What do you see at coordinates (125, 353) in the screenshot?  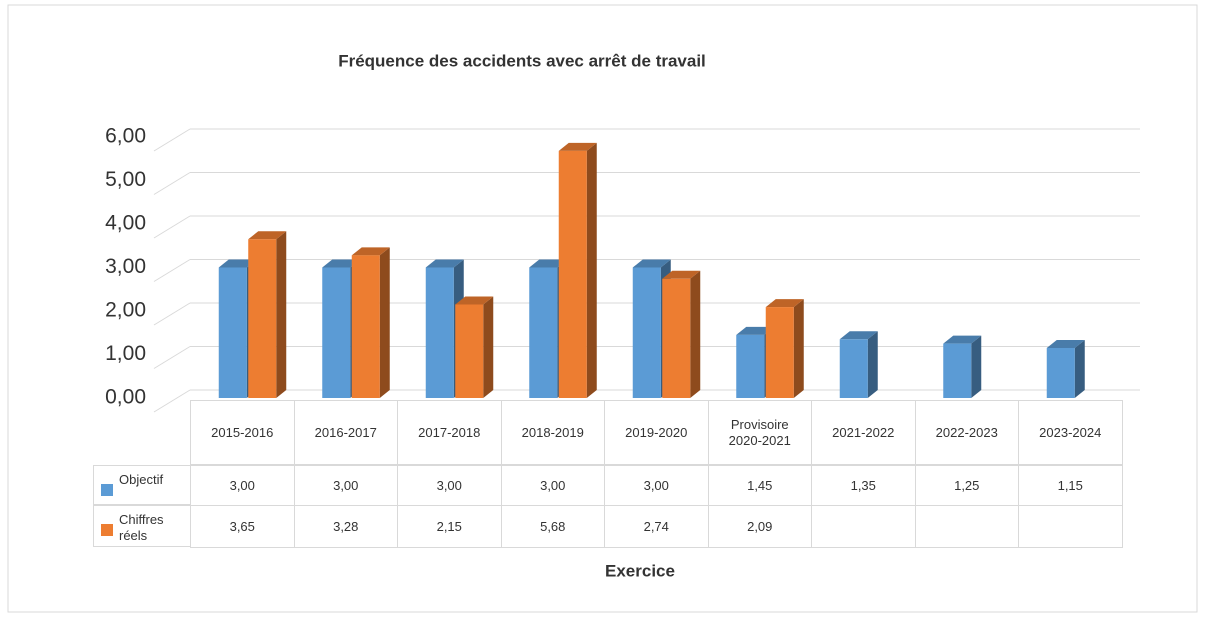 I see `y-tick-label: 1,00` at bounding box center [125, 353].